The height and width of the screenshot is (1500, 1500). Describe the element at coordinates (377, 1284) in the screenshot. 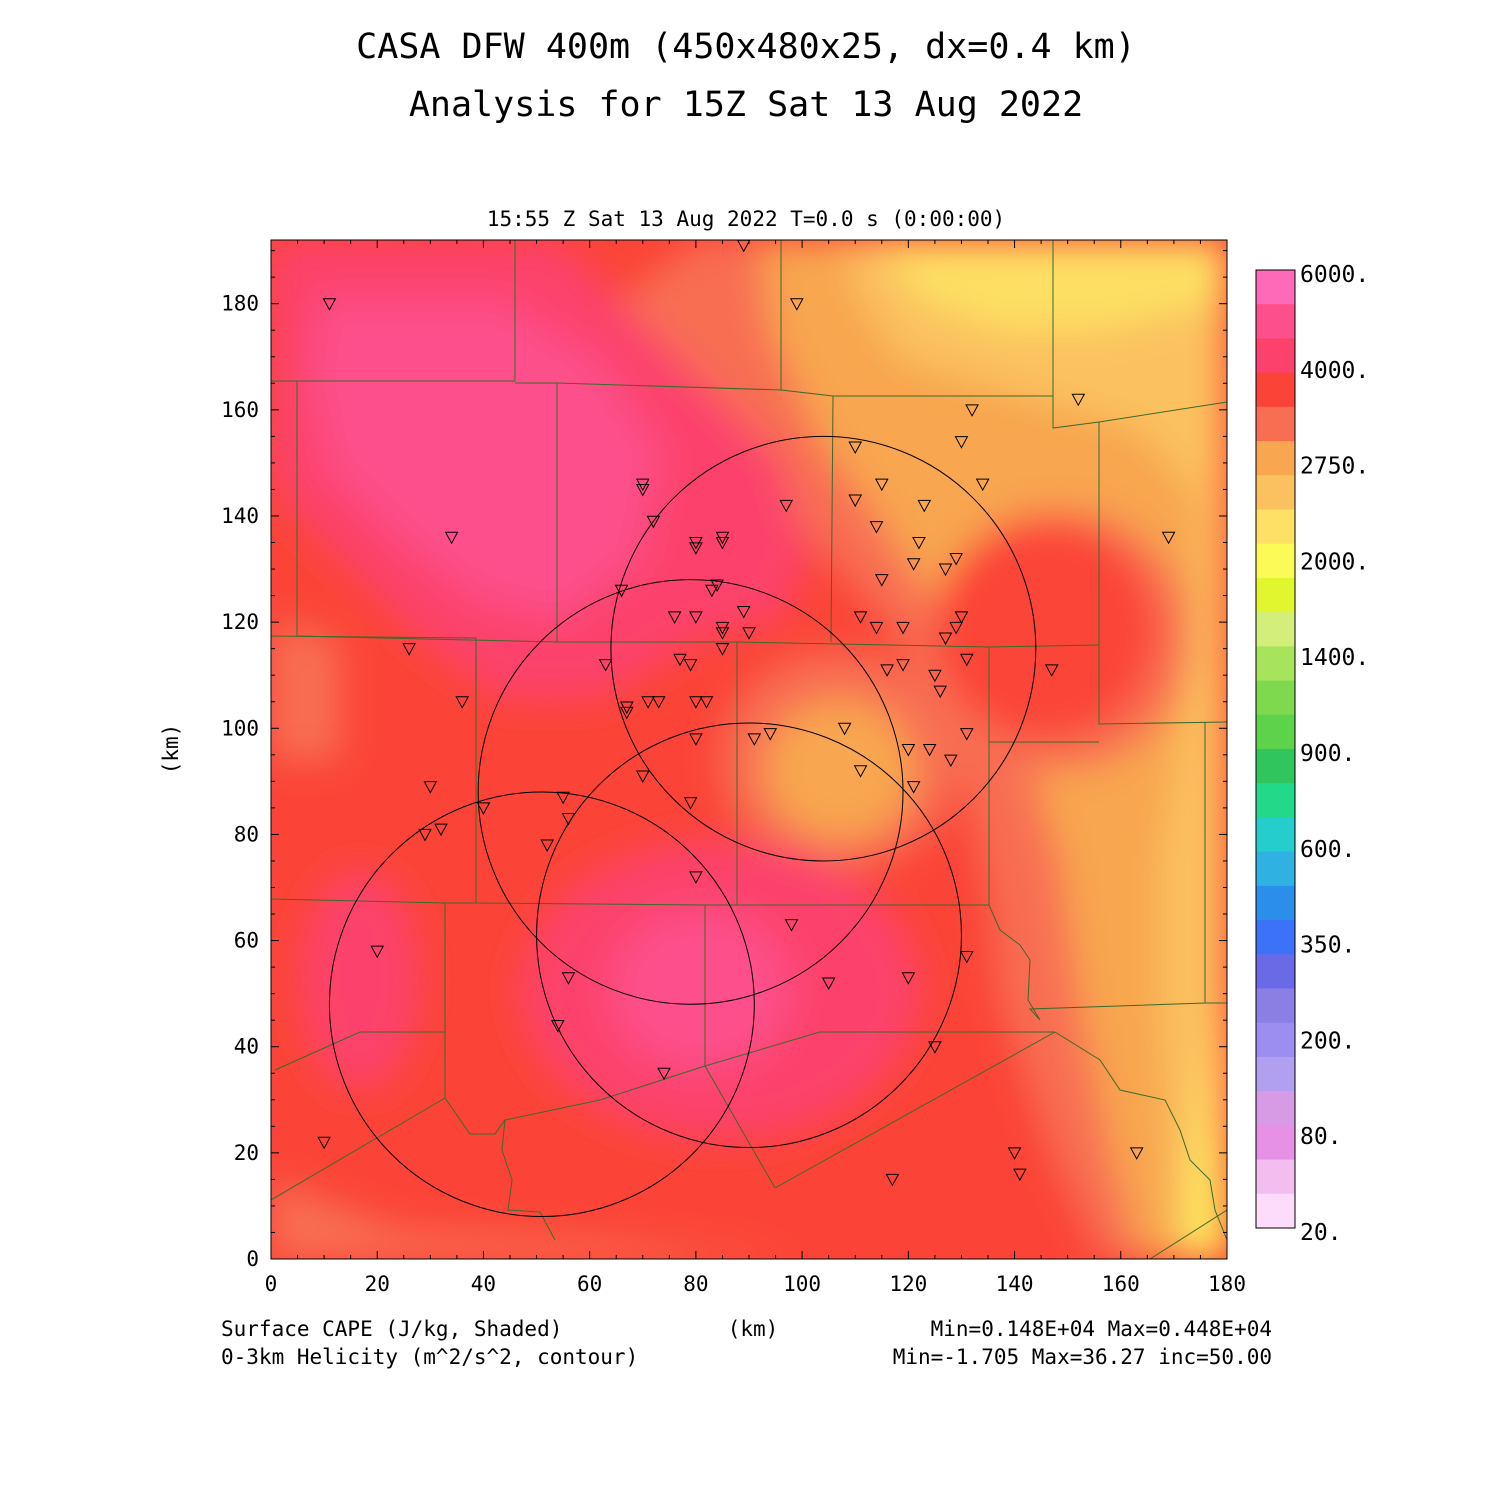

I see `x-tick-label: 20` at that location.